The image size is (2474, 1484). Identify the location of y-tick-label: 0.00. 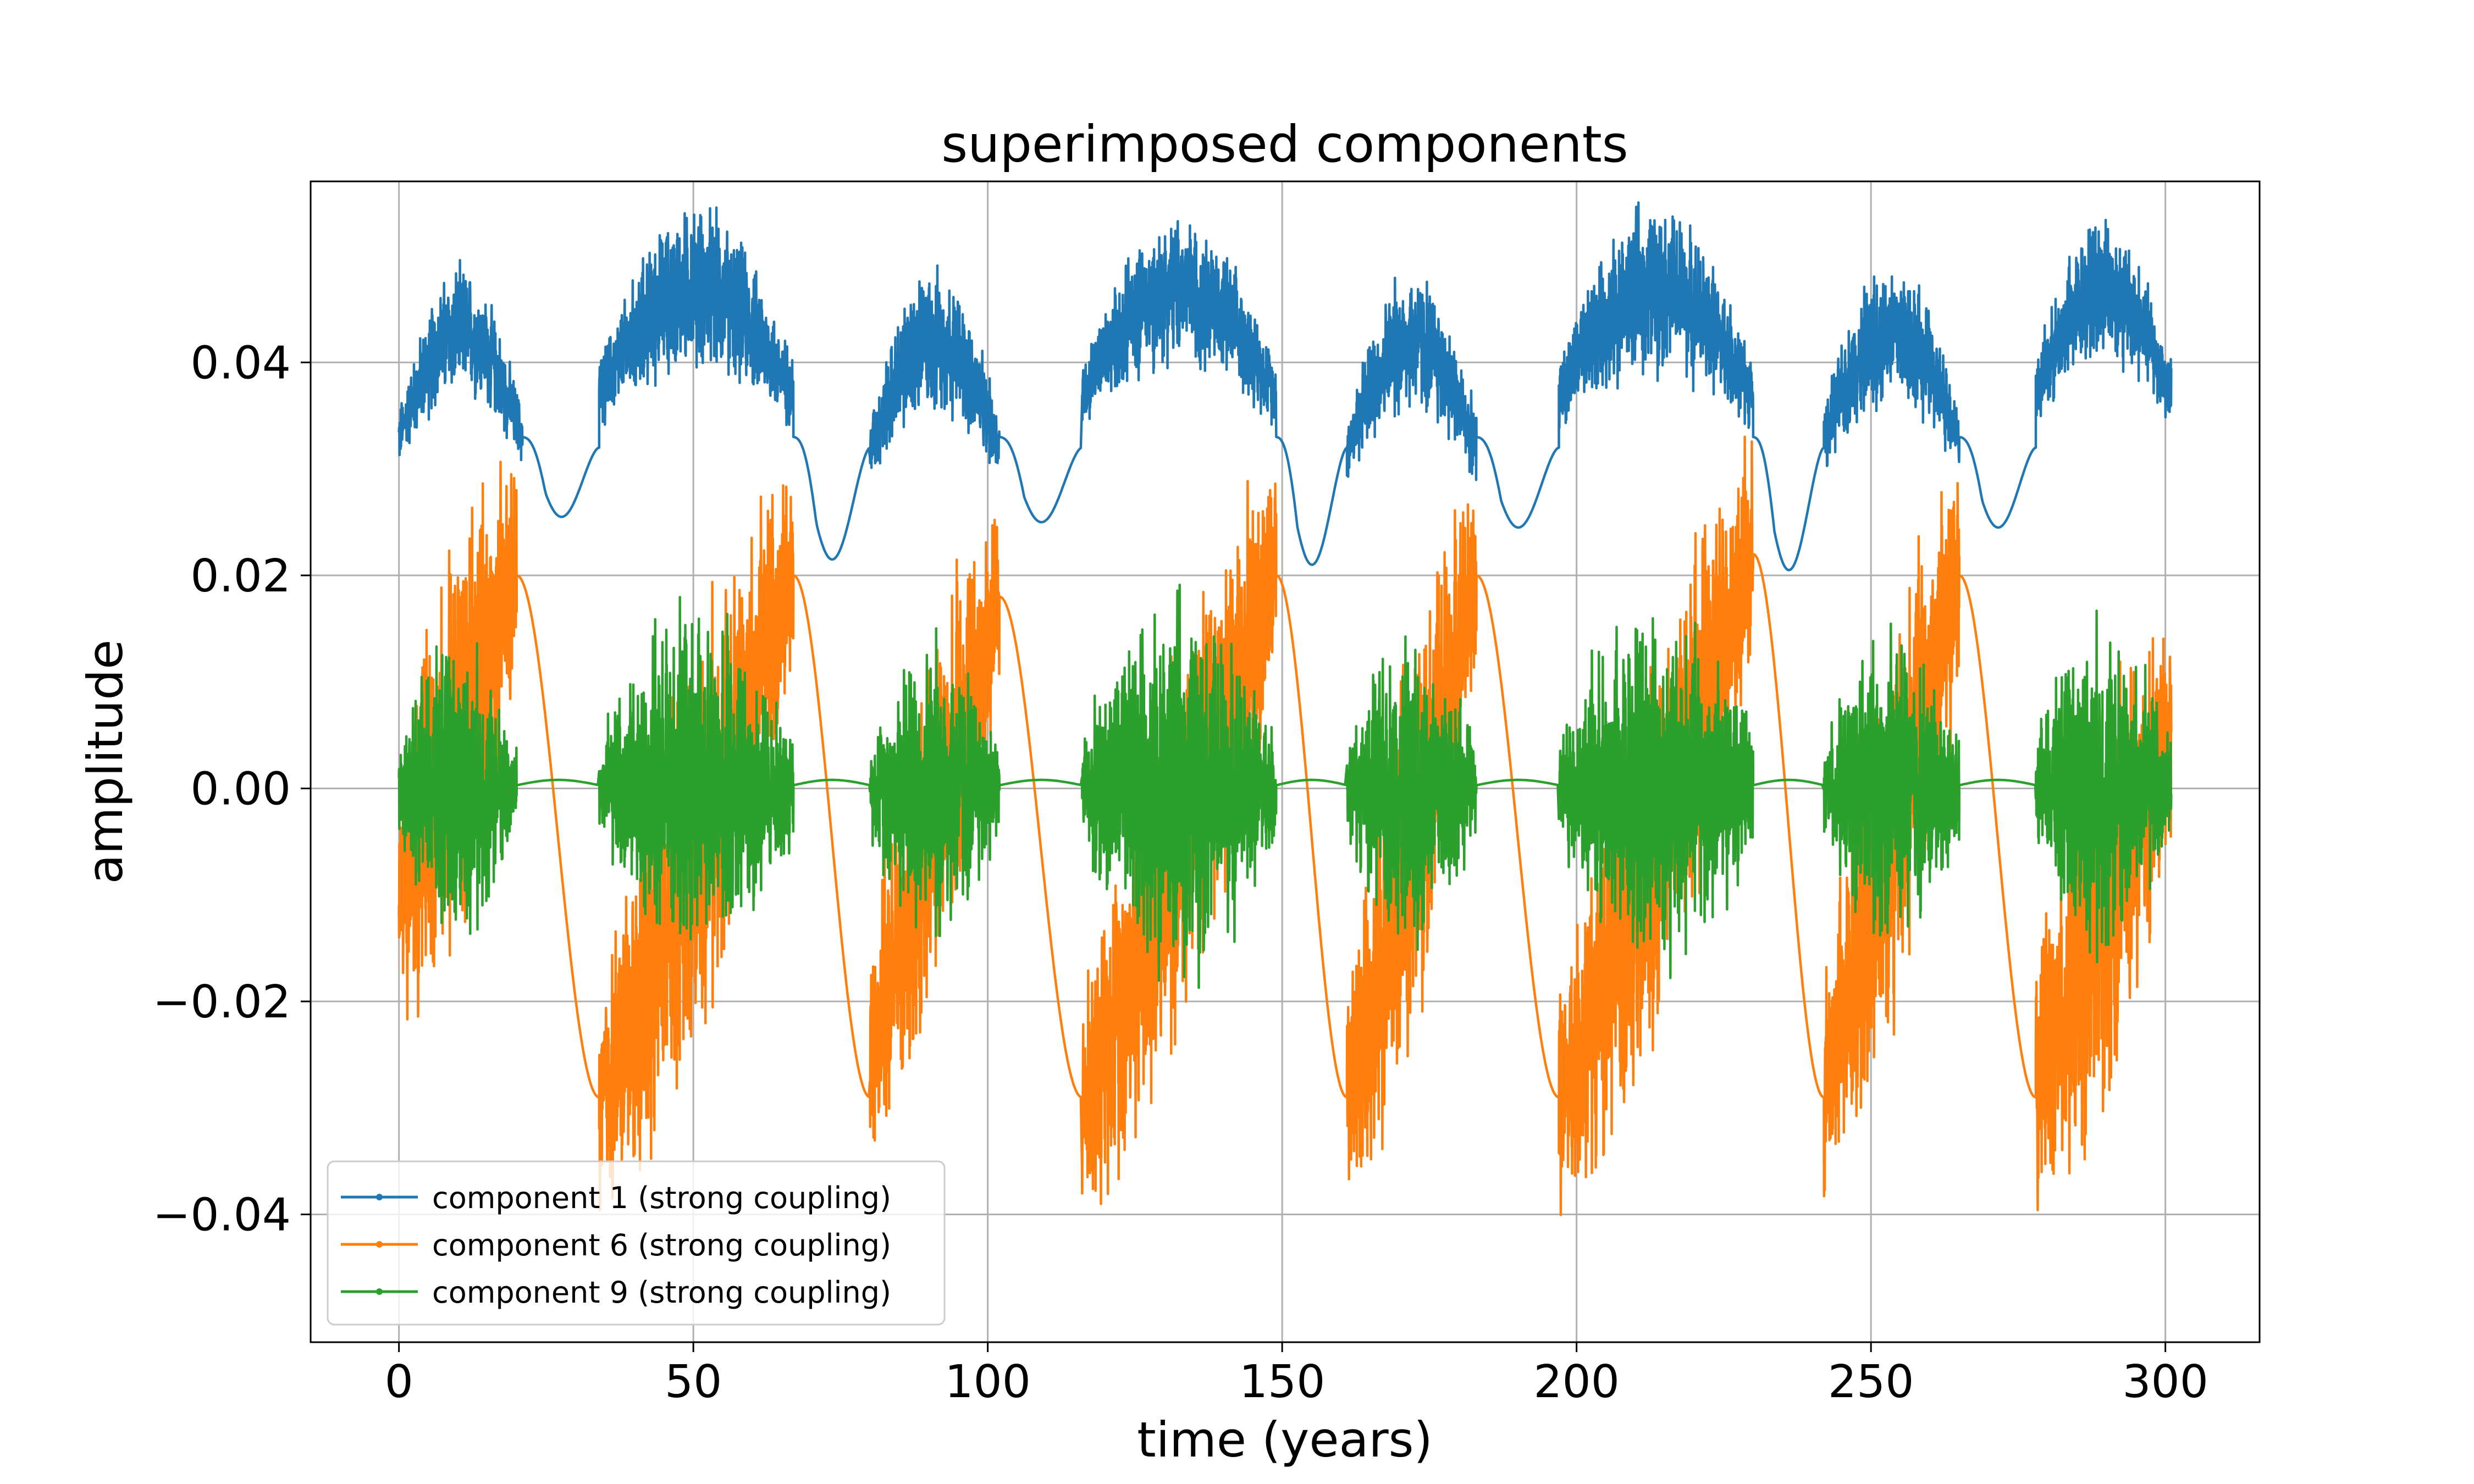
(241, 789).